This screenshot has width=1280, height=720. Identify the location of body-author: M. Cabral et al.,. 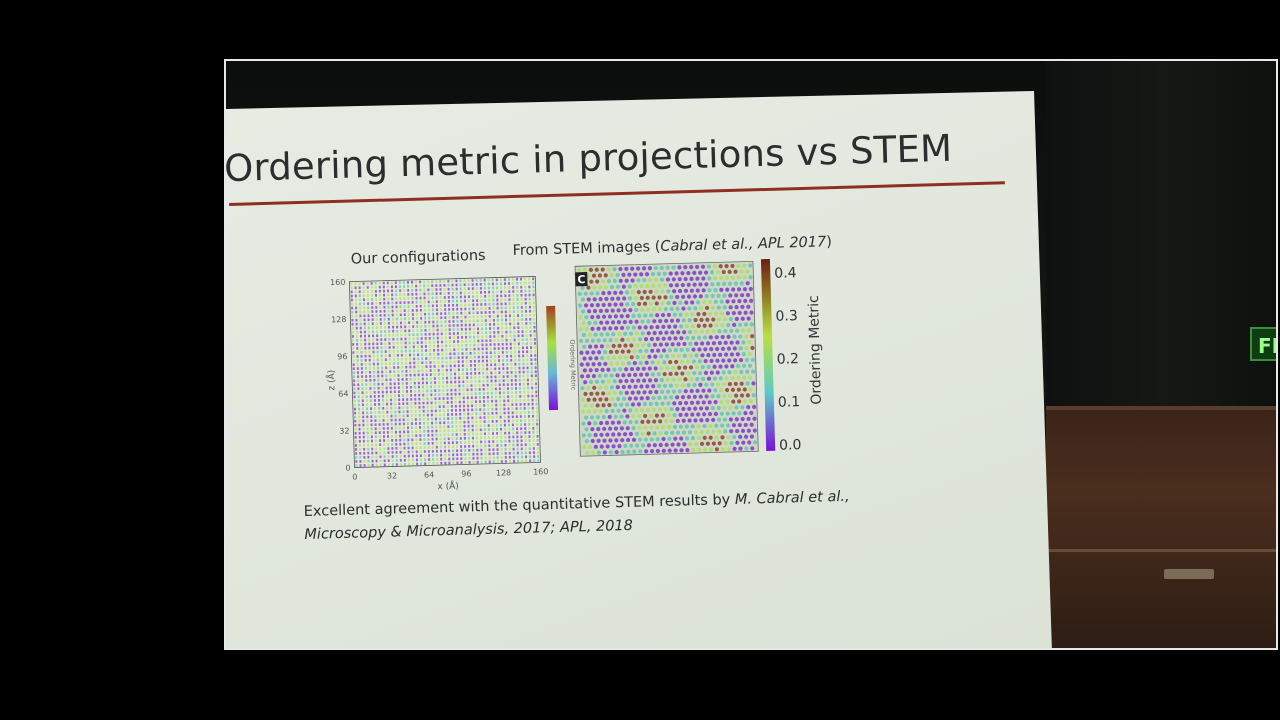
(792, 498).